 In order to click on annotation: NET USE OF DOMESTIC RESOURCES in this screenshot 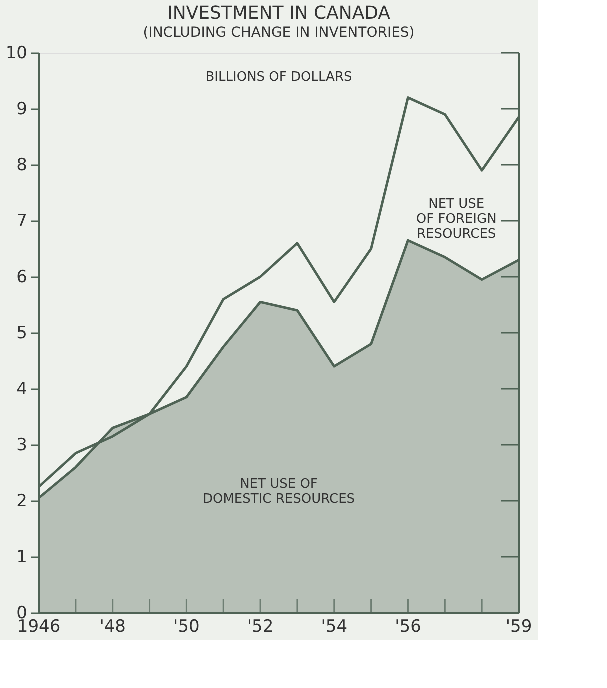, I will do `click(279, 492)`.